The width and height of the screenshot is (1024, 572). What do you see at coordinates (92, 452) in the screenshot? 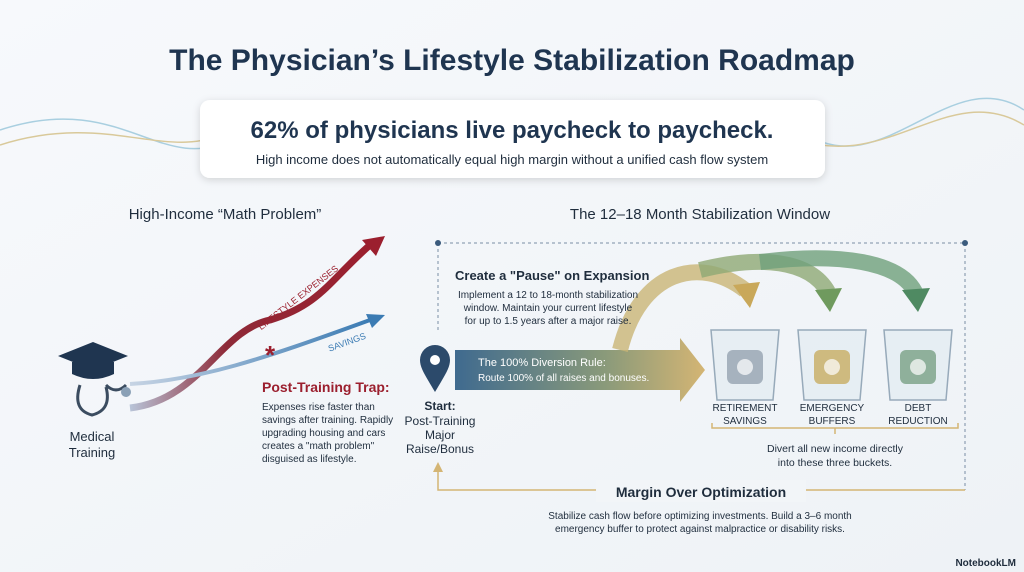
I see `origin-label: Training` at bounding box center [92, 452].